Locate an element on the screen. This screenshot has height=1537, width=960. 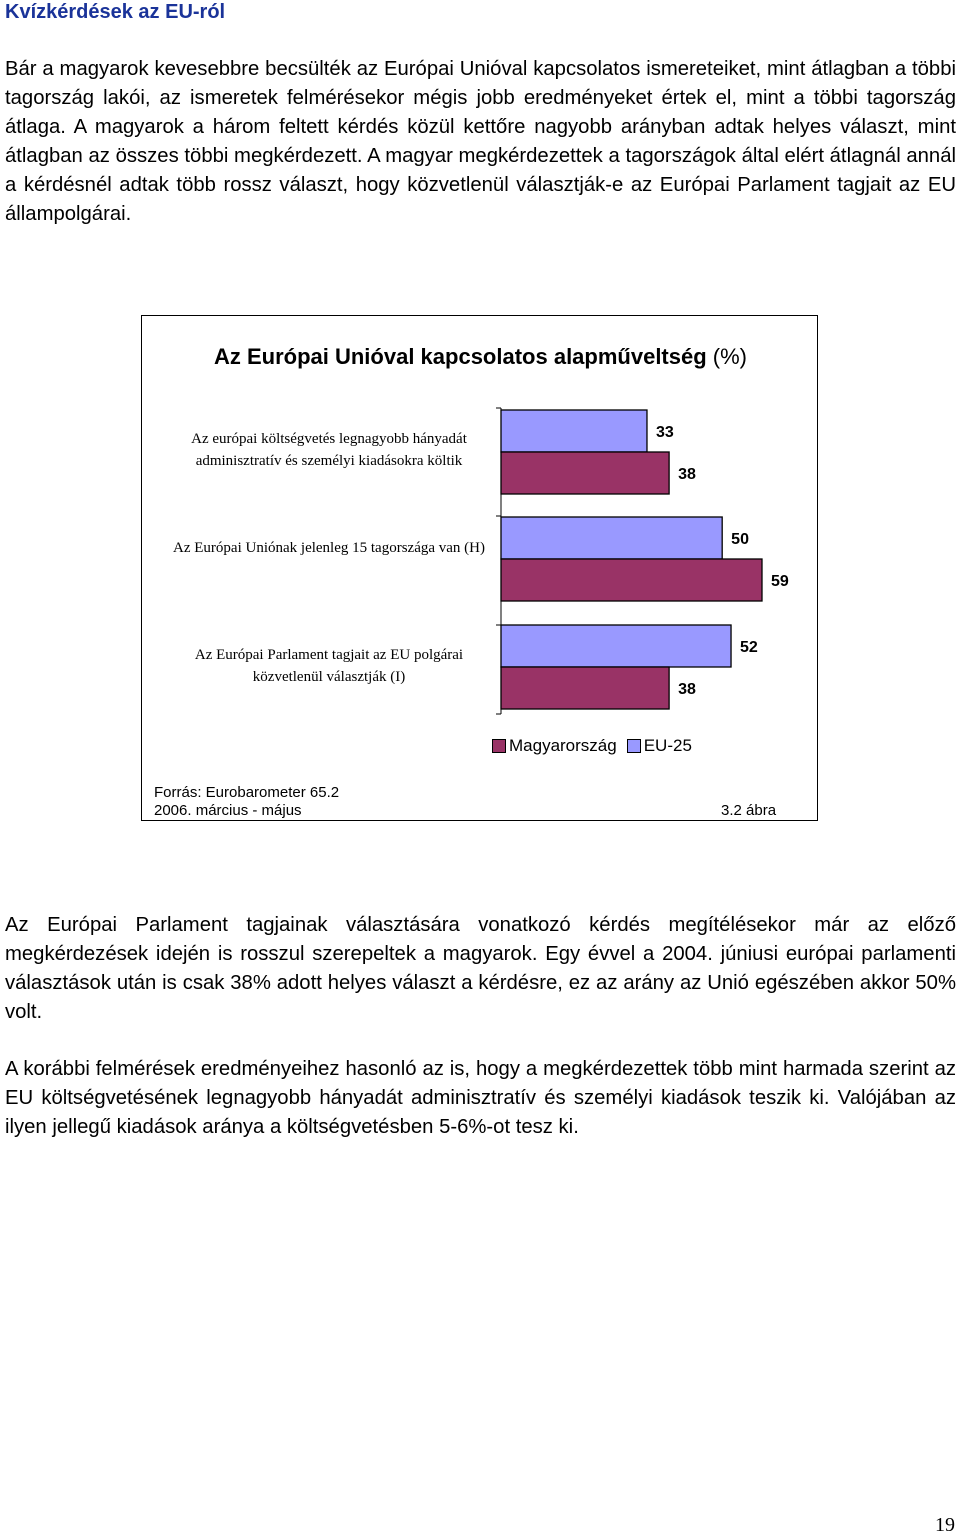
data-label-hungary-2: 38 is located at coordinates (687, 689).